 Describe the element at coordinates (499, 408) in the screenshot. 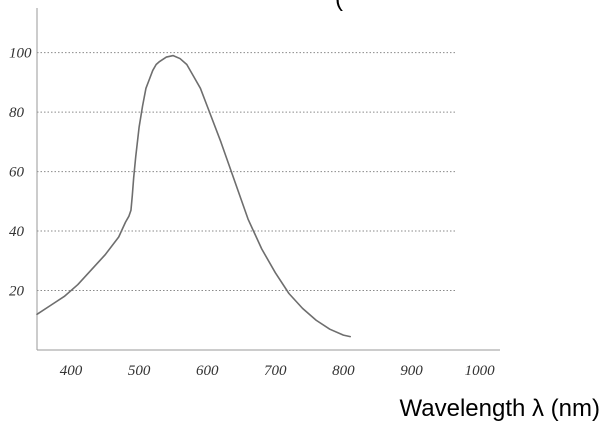

I see `x-axis-label: Wavelength λ (nm)` at that location.